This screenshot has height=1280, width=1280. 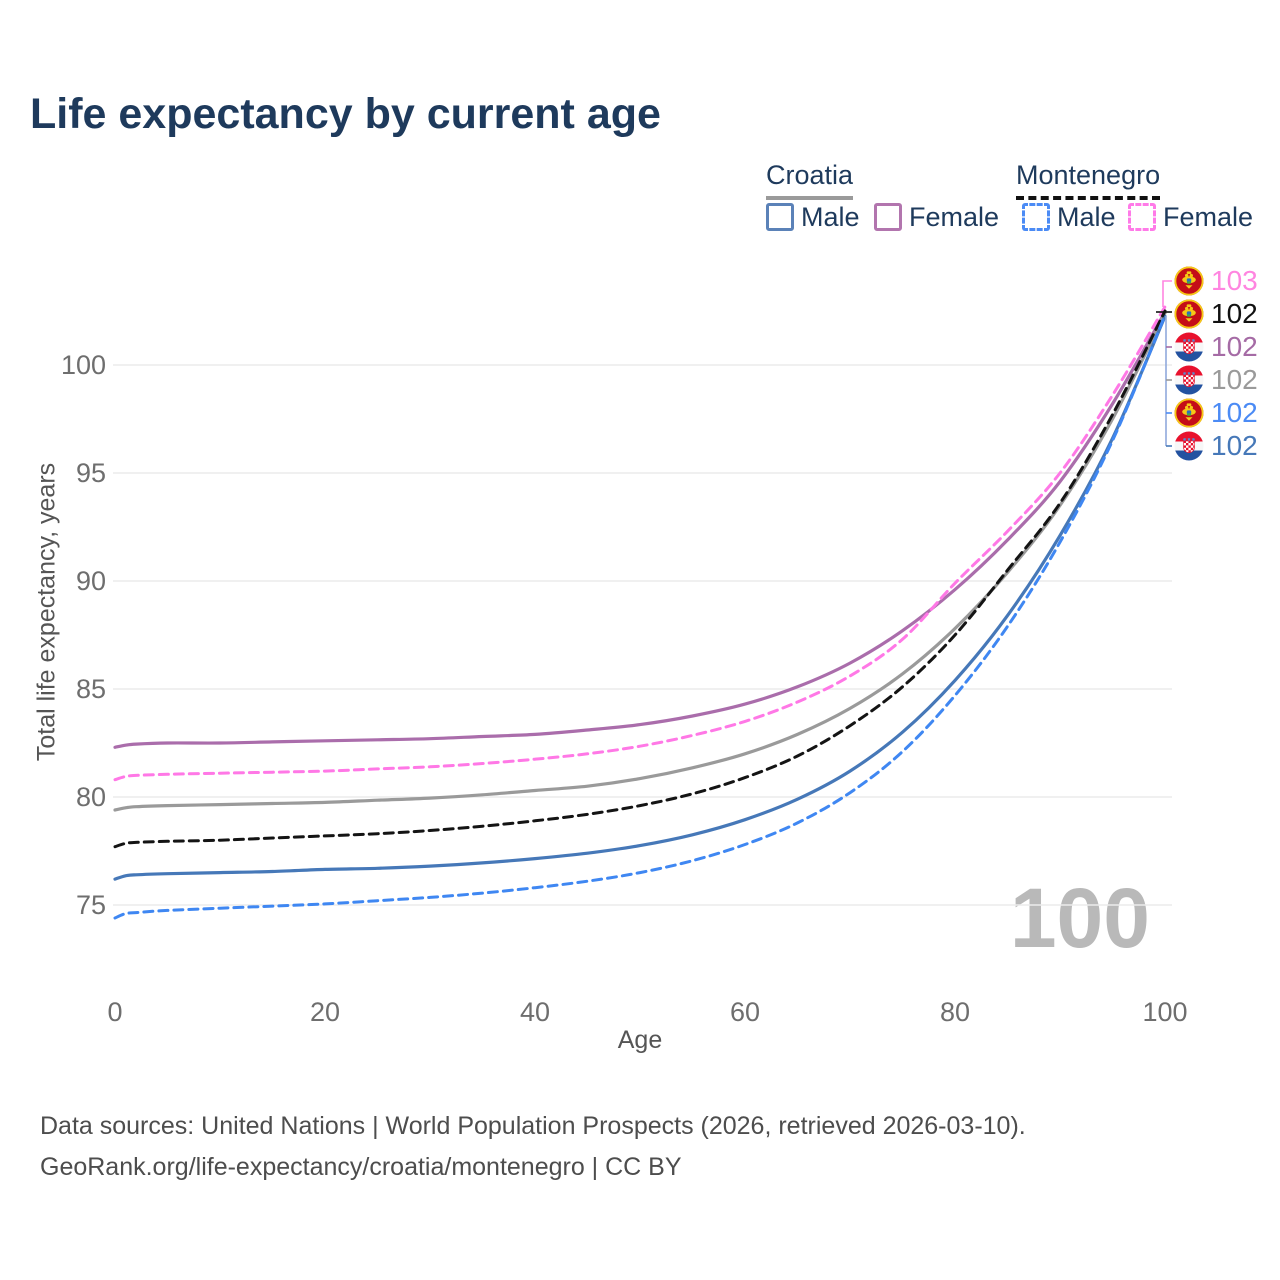 I want to click on legend-checkbox-croatia-female, so click(x=888, y=217).